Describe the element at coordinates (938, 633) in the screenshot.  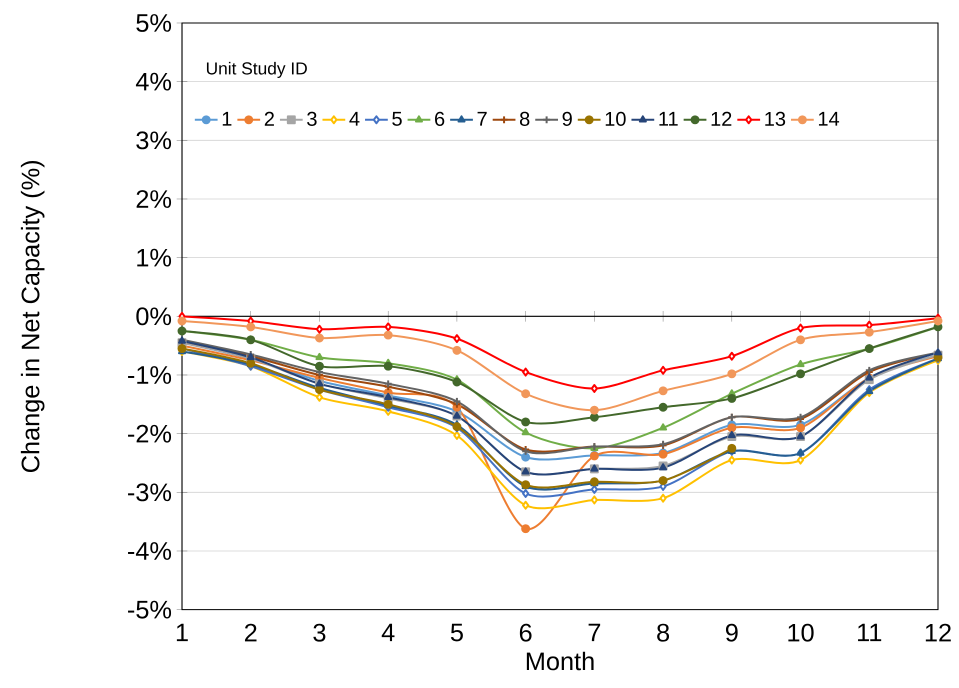
I see `x-tick-label: 12` at that location.